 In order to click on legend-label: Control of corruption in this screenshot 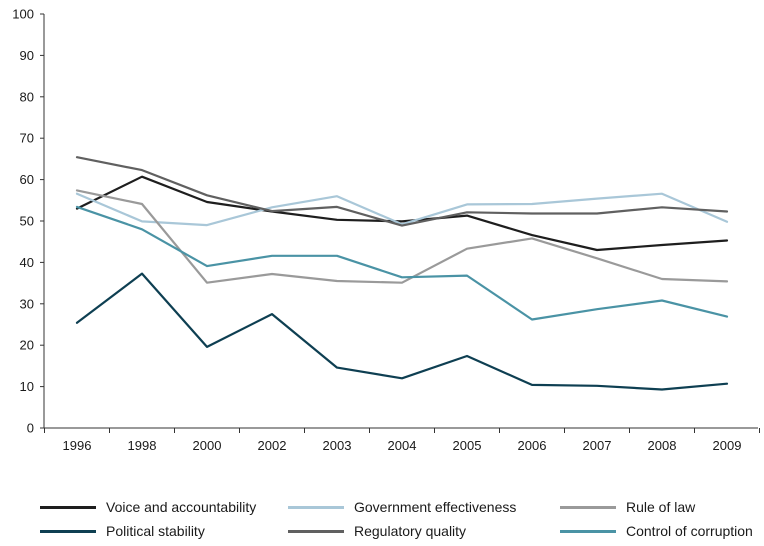, I will do `click(689, 531)`.